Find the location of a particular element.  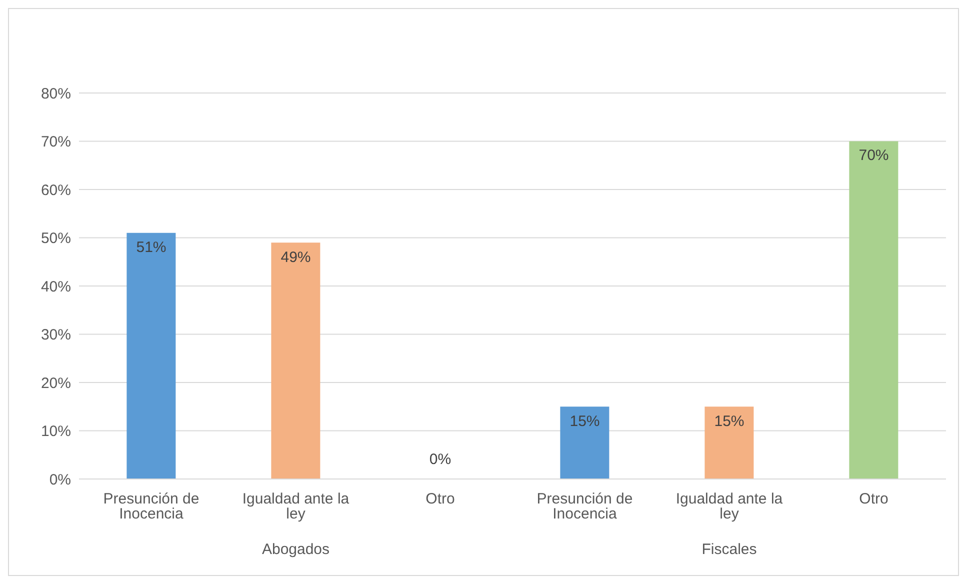

data-label: 49% is located at coordinates (296, 257).